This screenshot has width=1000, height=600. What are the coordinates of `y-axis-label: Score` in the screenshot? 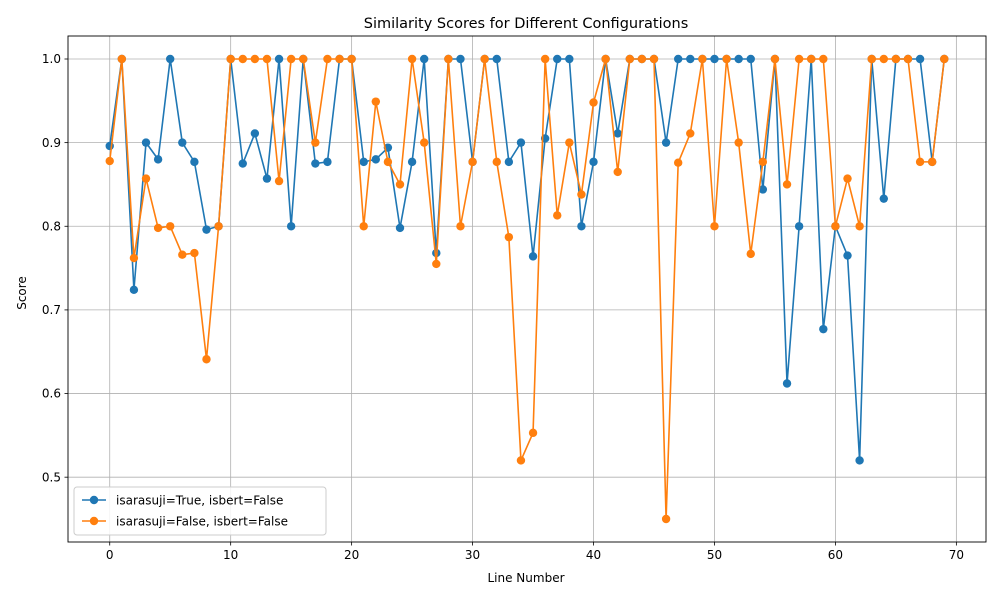 It's located at (22, 293).